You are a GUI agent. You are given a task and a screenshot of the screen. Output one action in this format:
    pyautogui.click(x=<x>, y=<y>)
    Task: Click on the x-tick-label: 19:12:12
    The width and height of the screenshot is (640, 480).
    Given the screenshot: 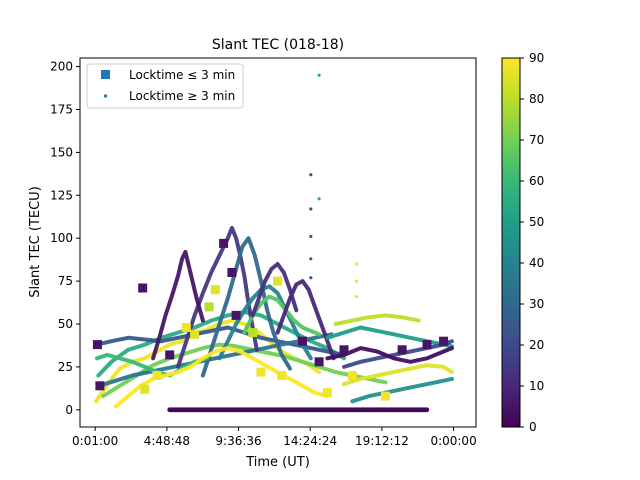 What is the action you would take?
    pyautogui.click(x=382, y=441)
    